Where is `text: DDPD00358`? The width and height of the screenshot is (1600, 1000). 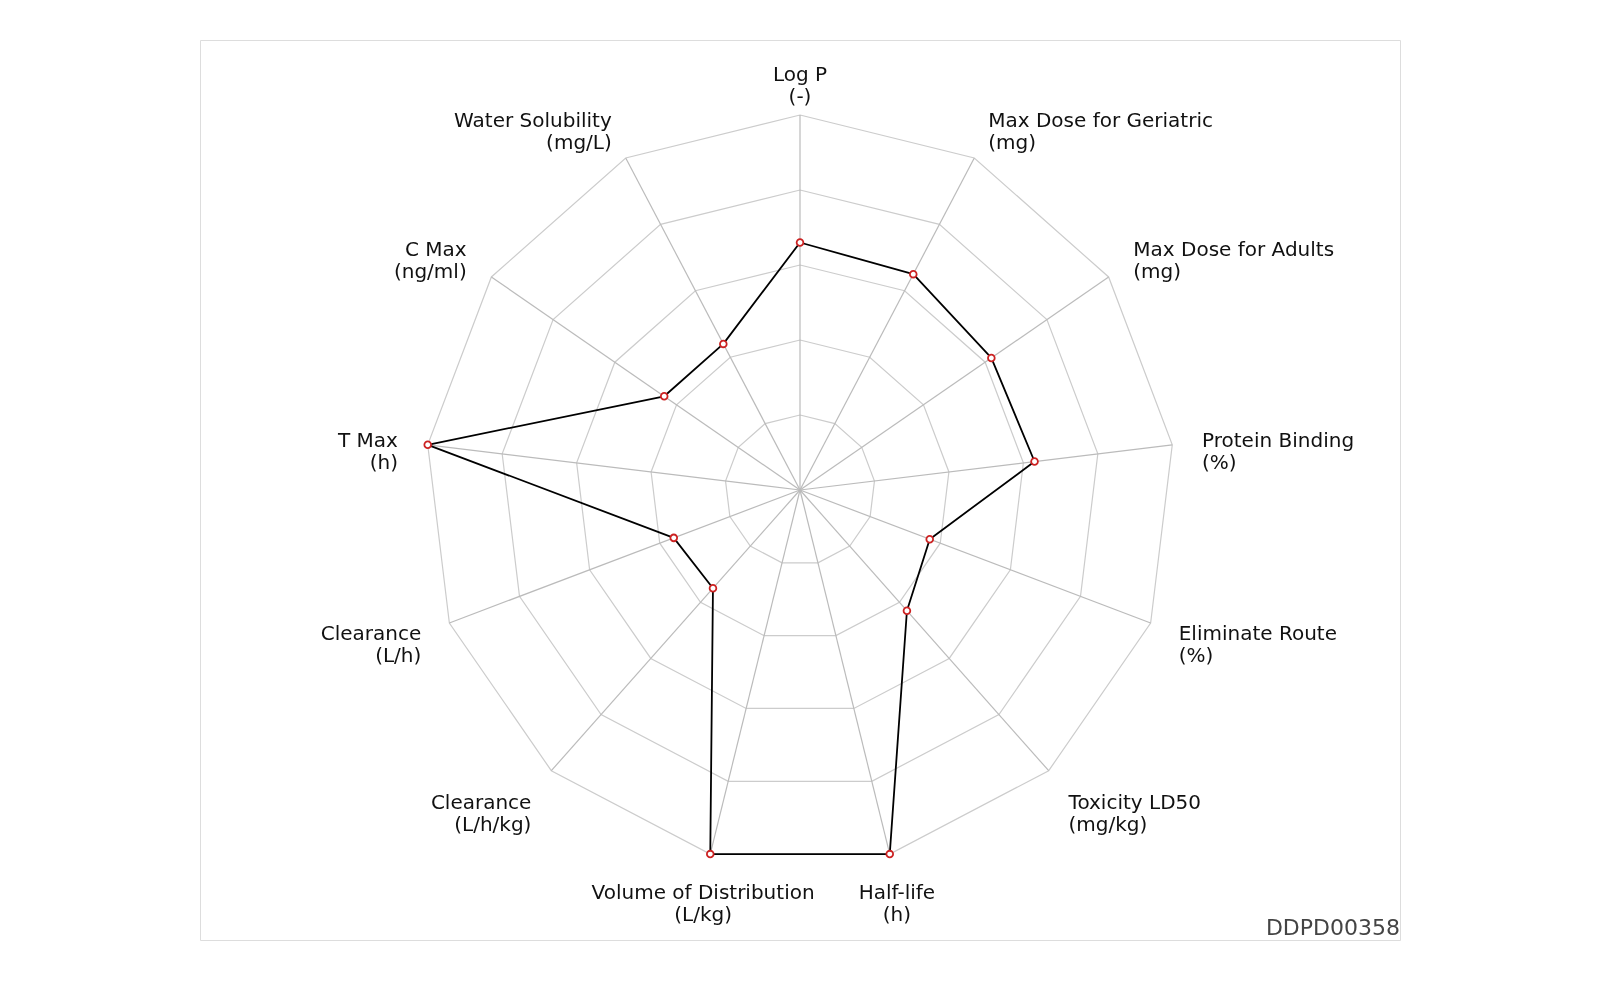 text: DDPD00358 is located at coordinates (1332, 927).